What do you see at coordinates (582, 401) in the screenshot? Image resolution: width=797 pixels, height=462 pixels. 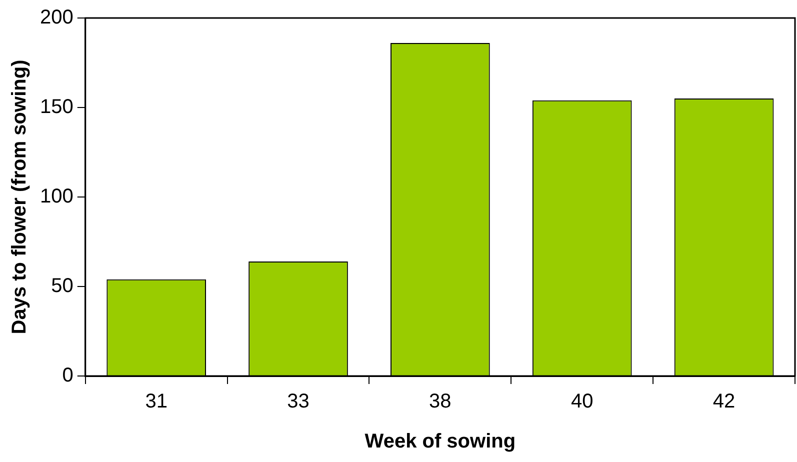 I see `x-tick-label: 40` at bounding box center [582, 401].